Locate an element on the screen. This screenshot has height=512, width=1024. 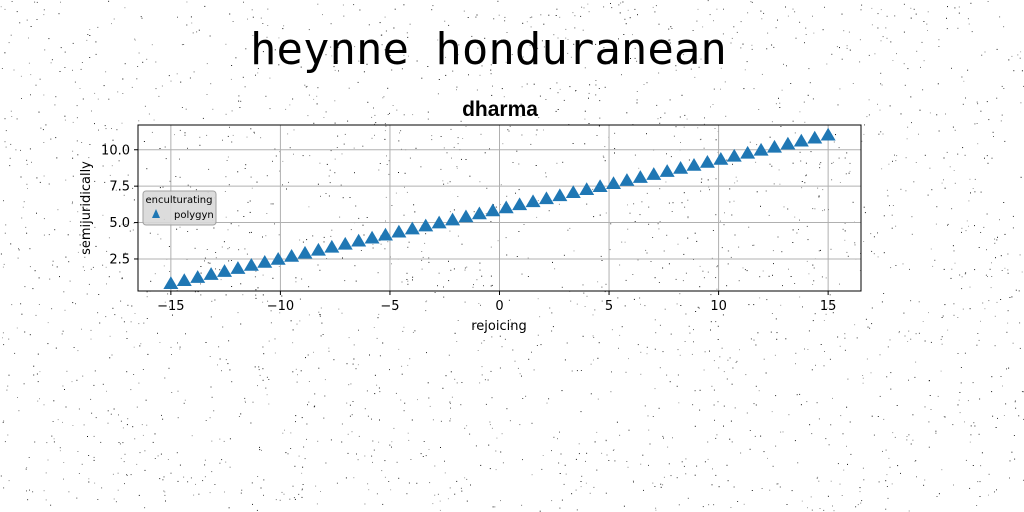
x-axis-label: rejoicing is located at coordinates (499, 326).